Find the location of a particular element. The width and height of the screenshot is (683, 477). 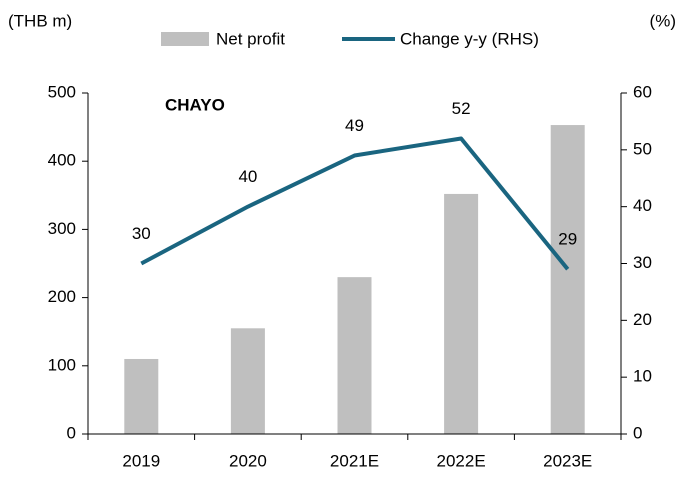

x-tick-label: 2019 is located at coordinates (141, 460).